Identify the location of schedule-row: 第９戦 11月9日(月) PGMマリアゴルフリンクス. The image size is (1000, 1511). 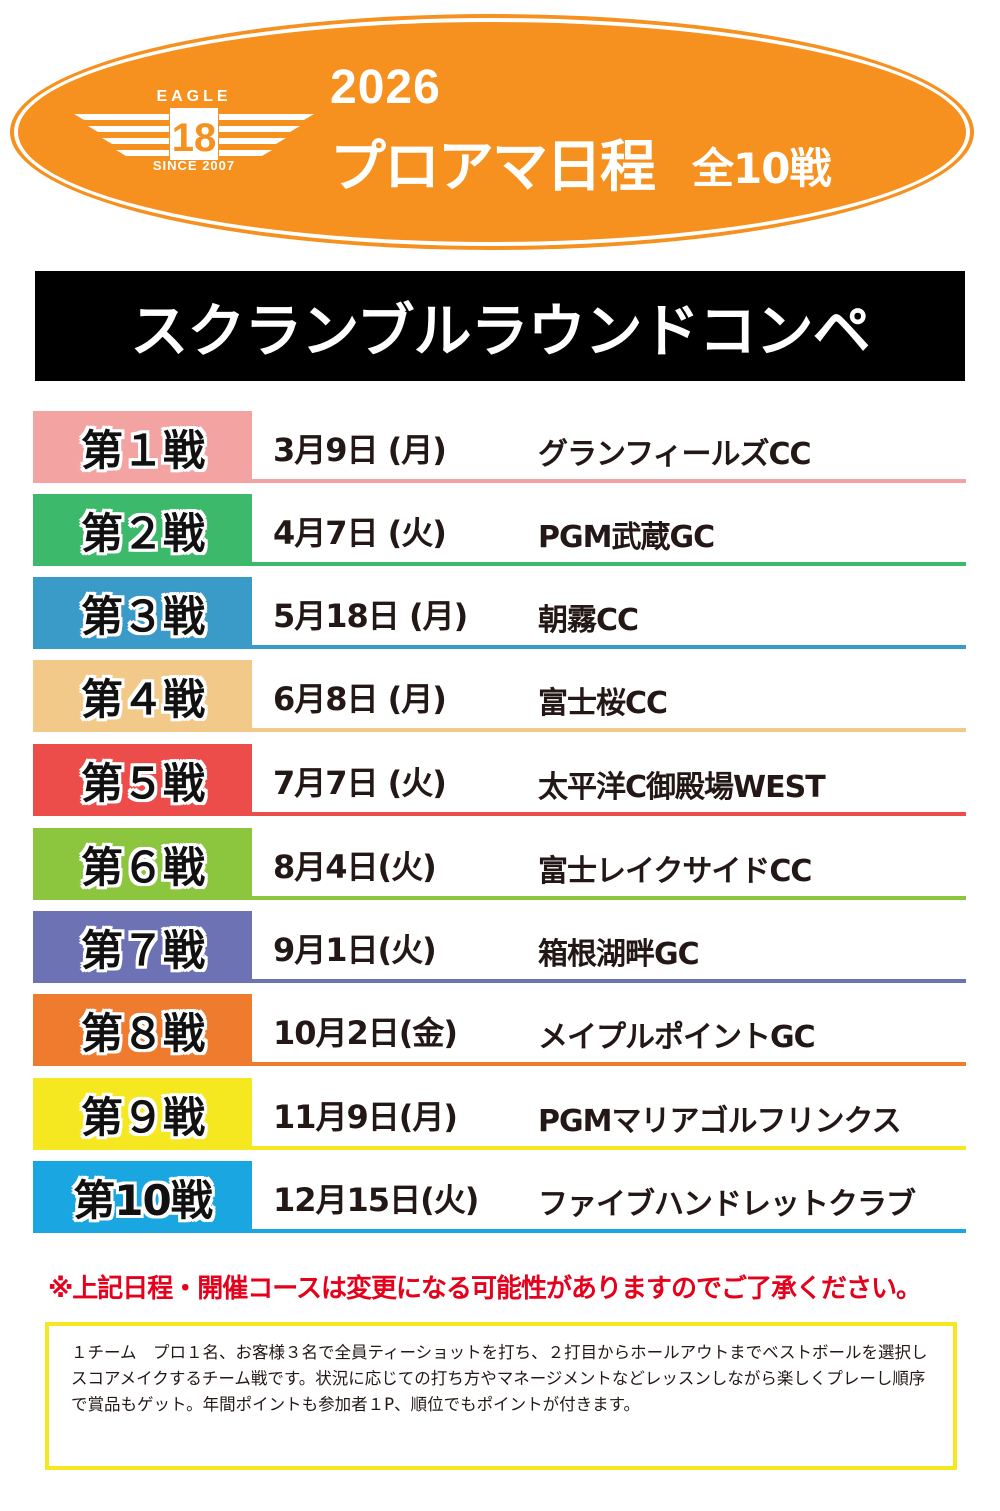
(499, 1114).